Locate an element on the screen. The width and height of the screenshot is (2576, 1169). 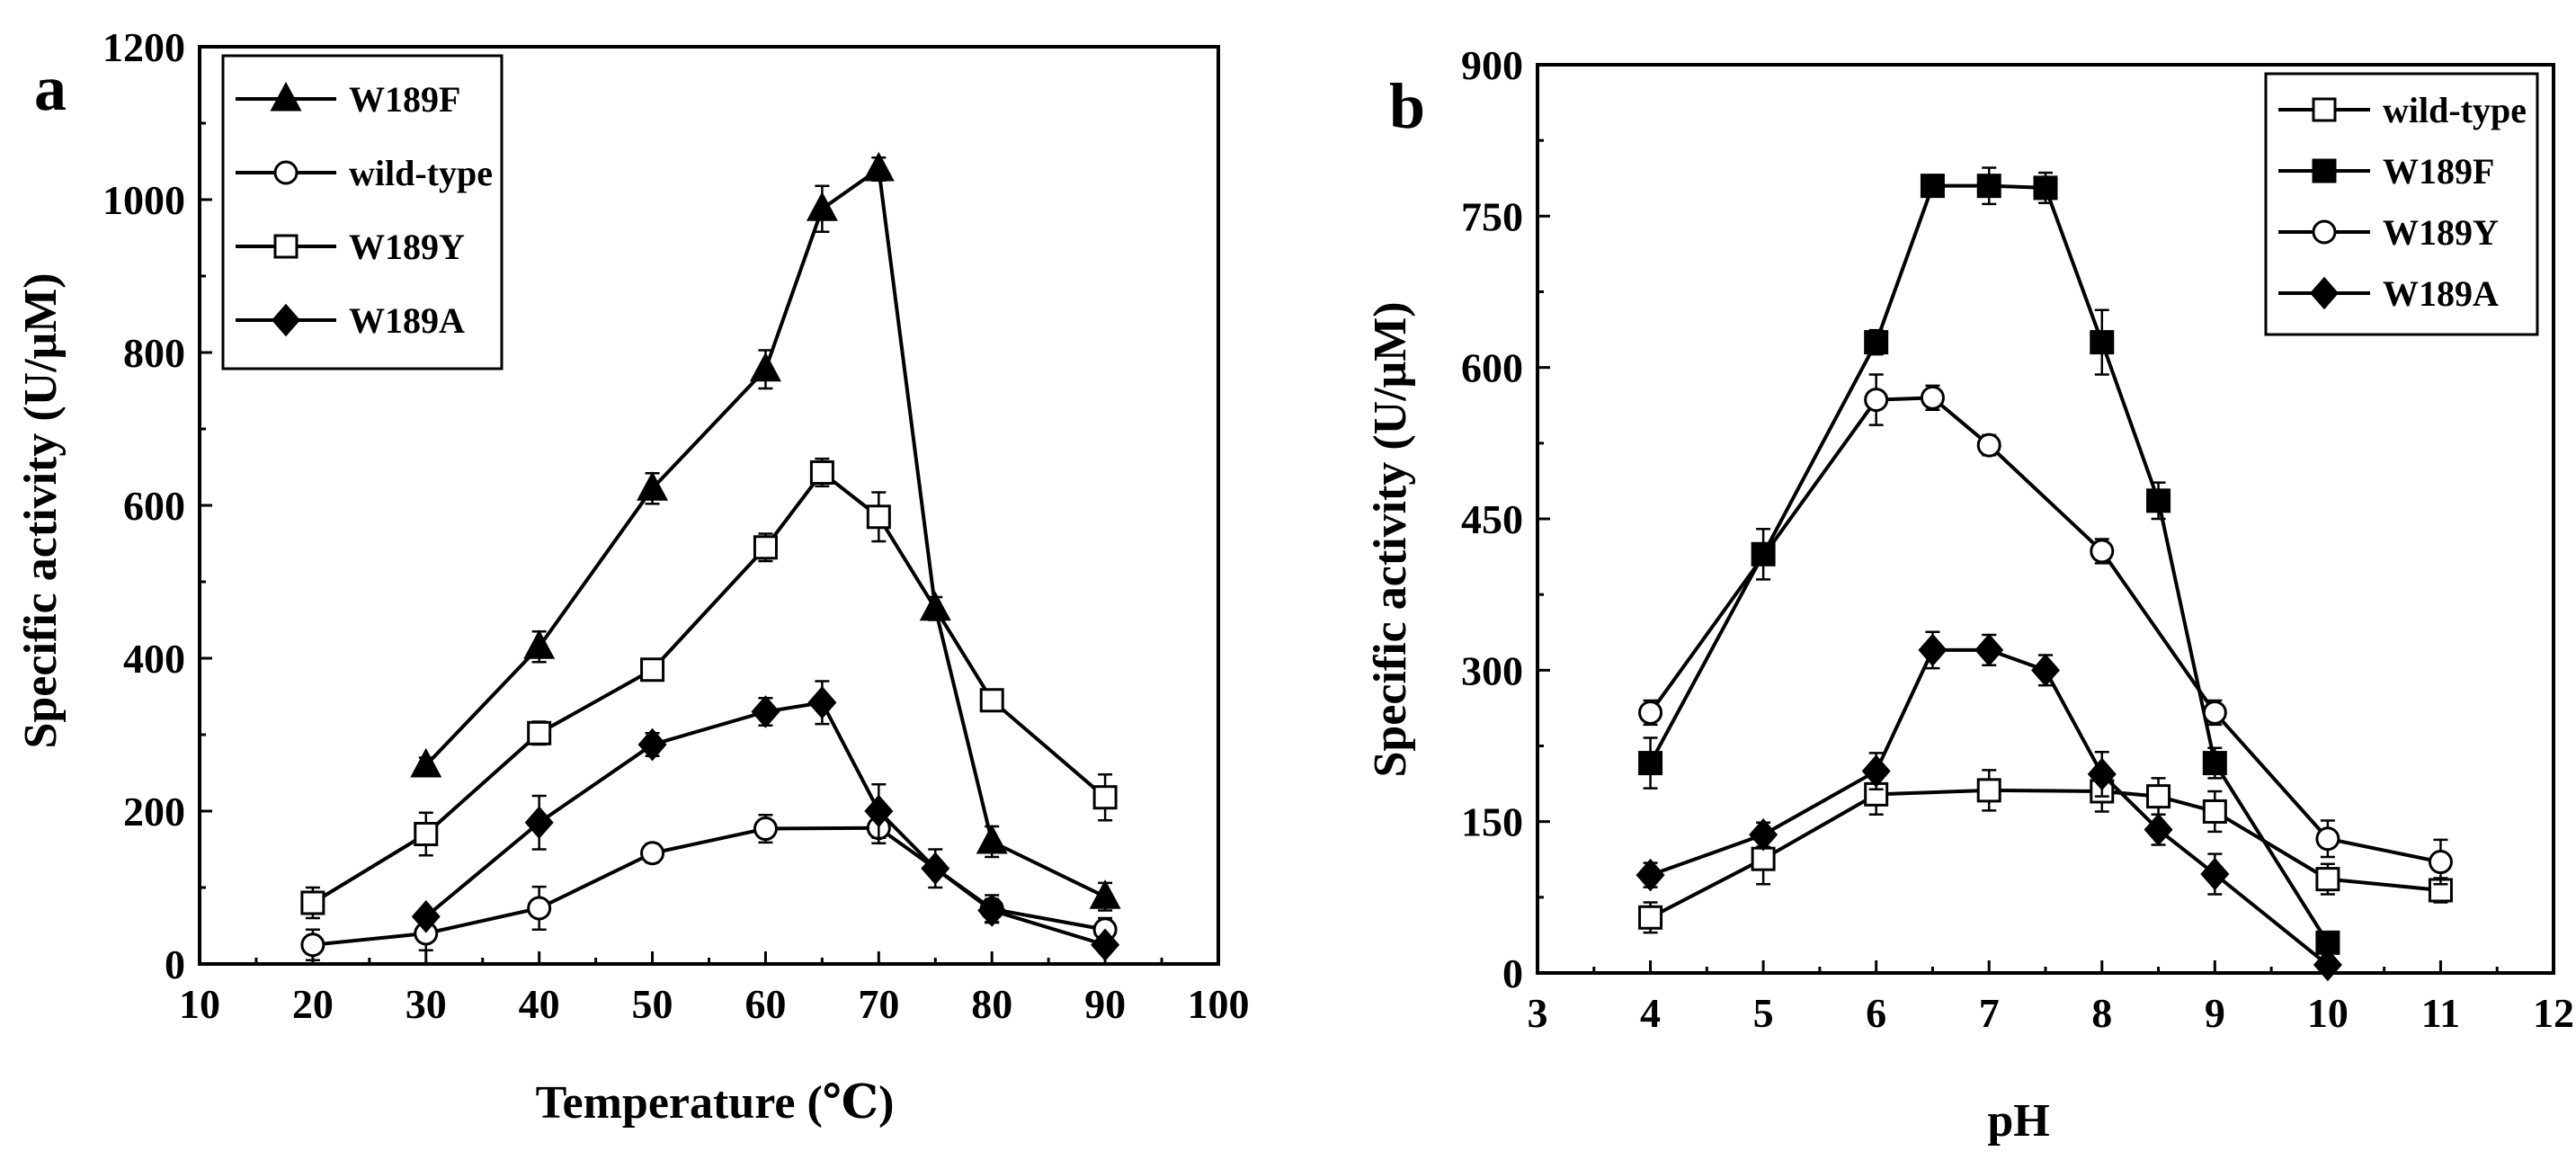
y-axis-label-b: Specific activity (U/μM) is located at coordinates (1390, 539).